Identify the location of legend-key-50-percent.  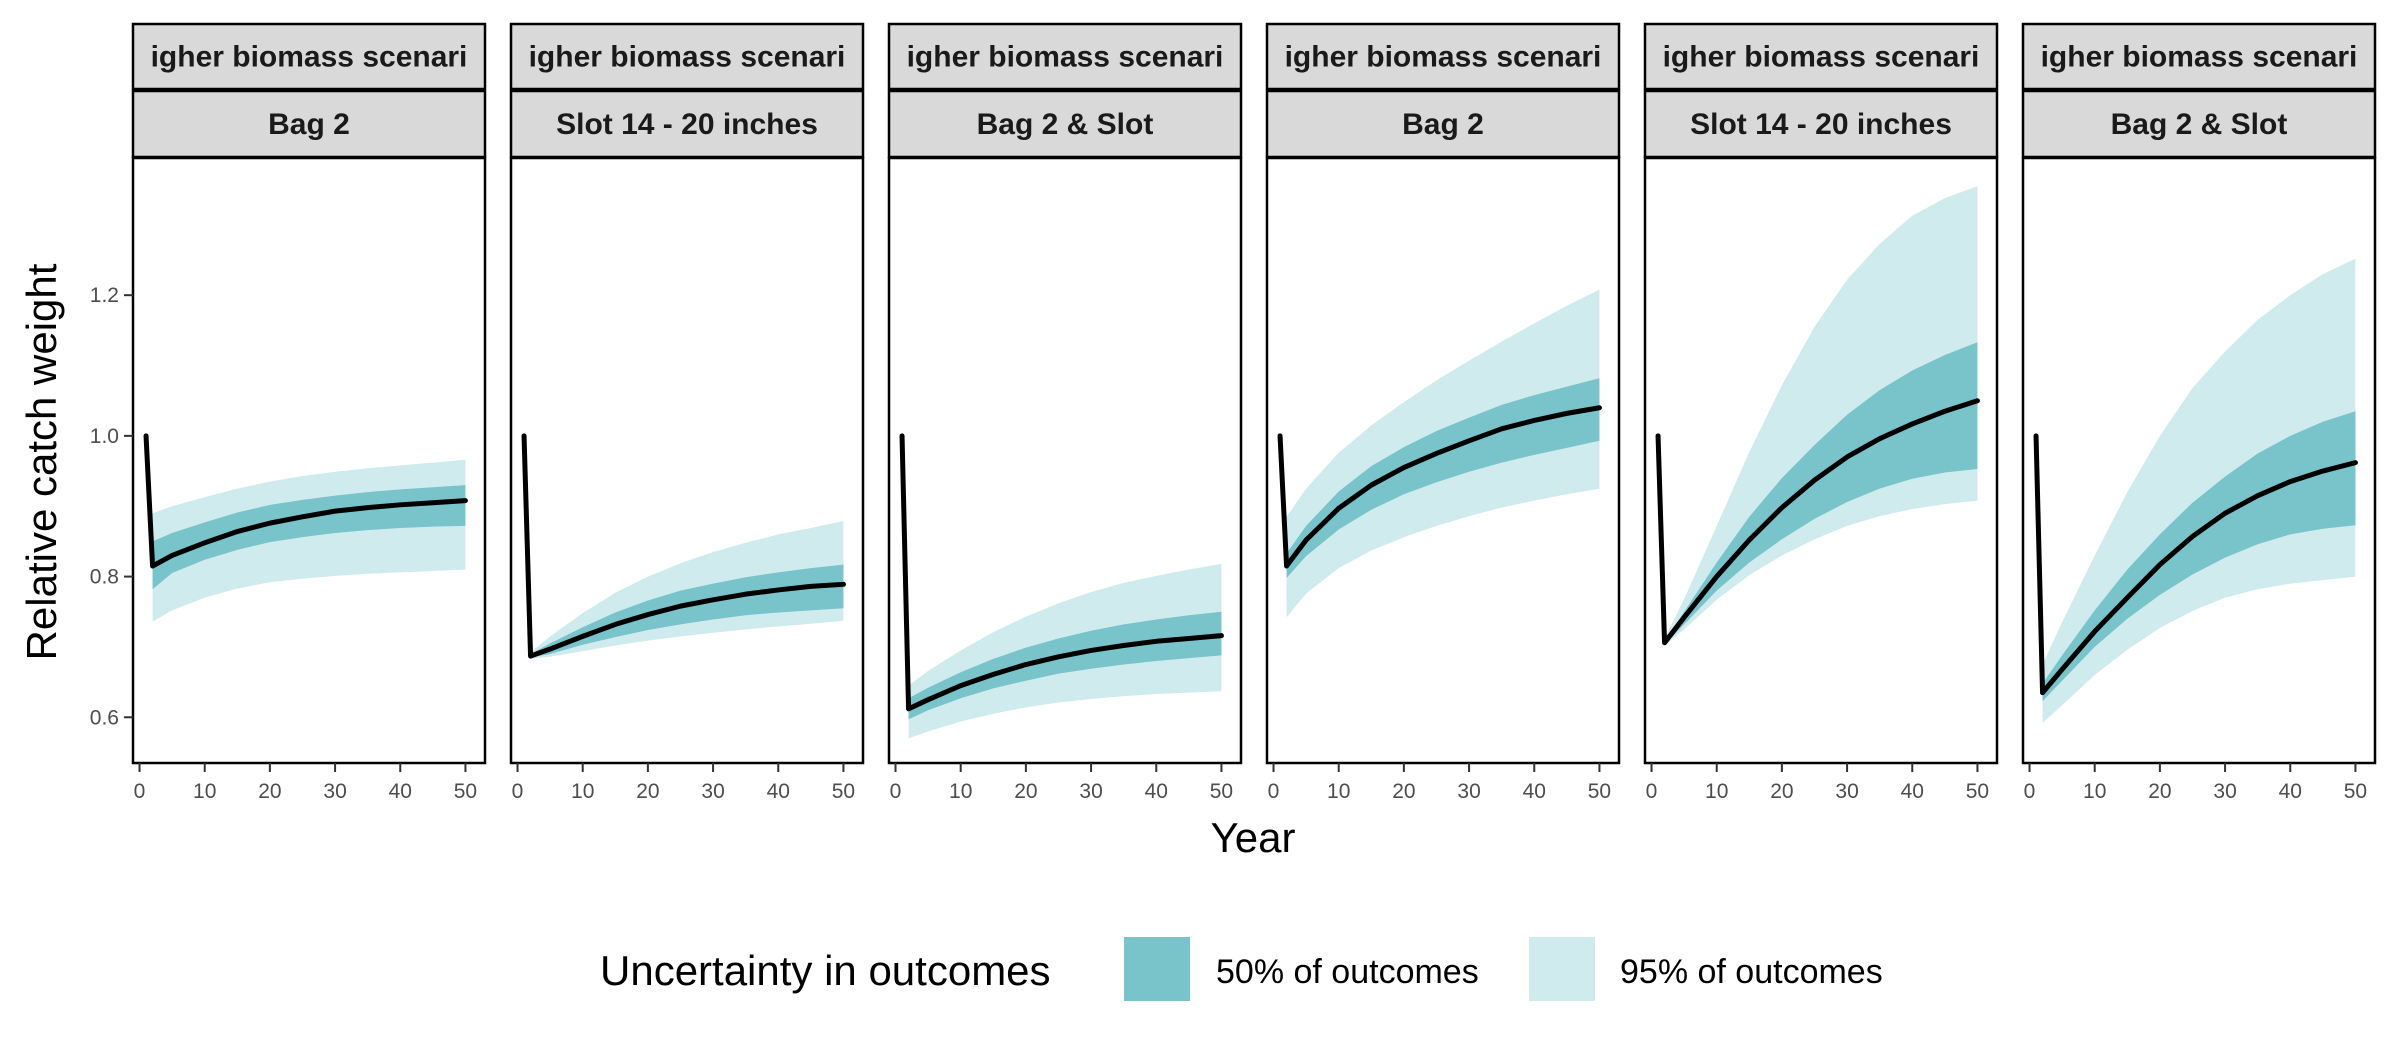
(1157, 969).